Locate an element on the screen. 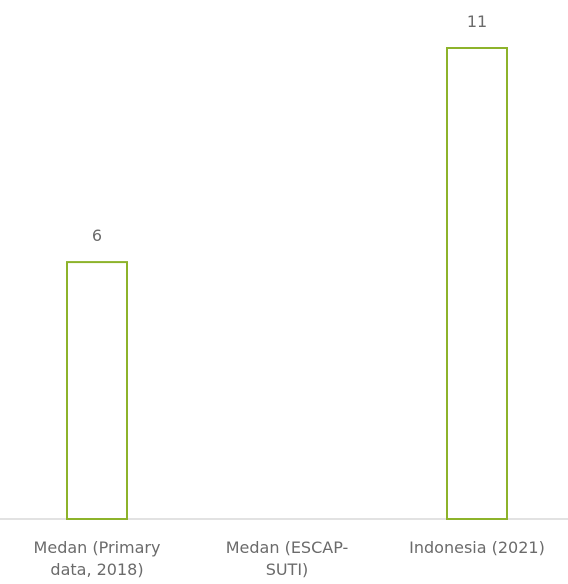 The image size is (568, 584). category-label-2: Indonesia (2021) is located at coordinates (477, 548).